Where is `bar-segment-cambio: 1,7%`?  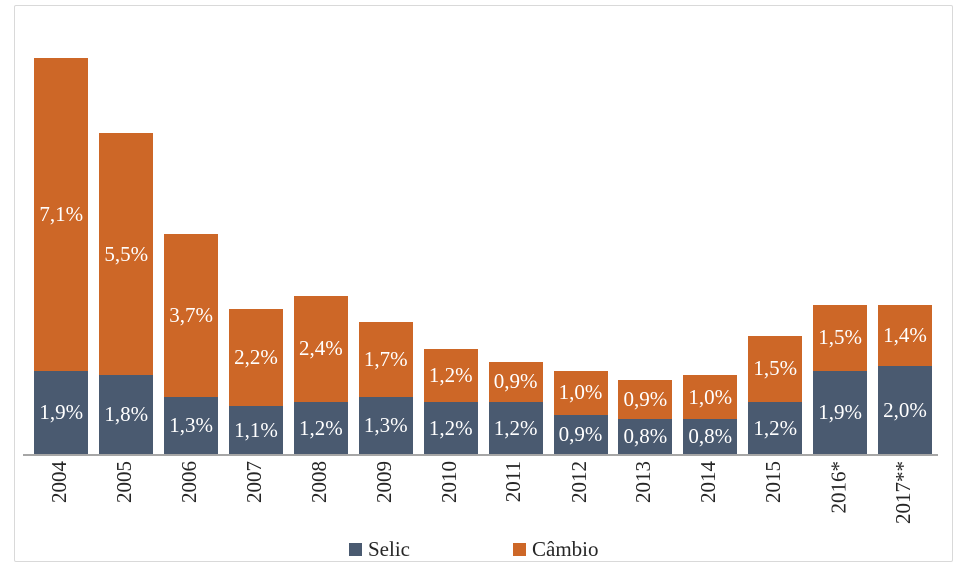 bar-segment-cambio: 1,7% is located at coordinates (385, 360).